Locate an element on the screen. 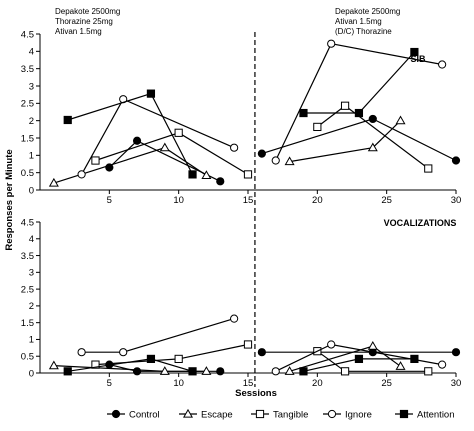  phase-note-left-line-1: Depakote 2500mg is located at coordinates (87, 11).